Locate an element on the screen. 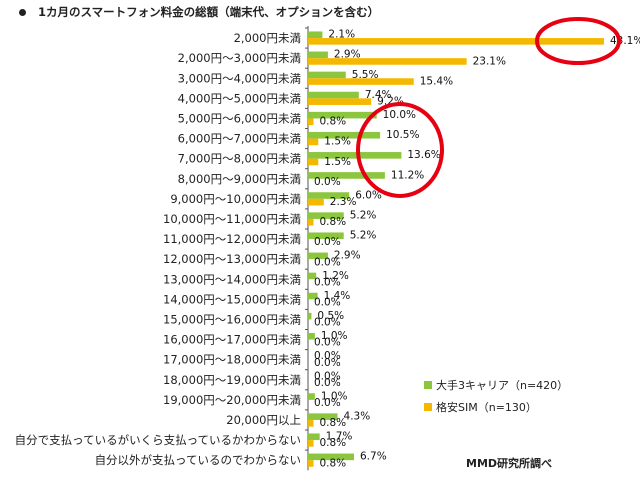 This screenshot has width=640, height=484. category-label: 3,000円～4,000円未満 is located at coordinates (239, 78).